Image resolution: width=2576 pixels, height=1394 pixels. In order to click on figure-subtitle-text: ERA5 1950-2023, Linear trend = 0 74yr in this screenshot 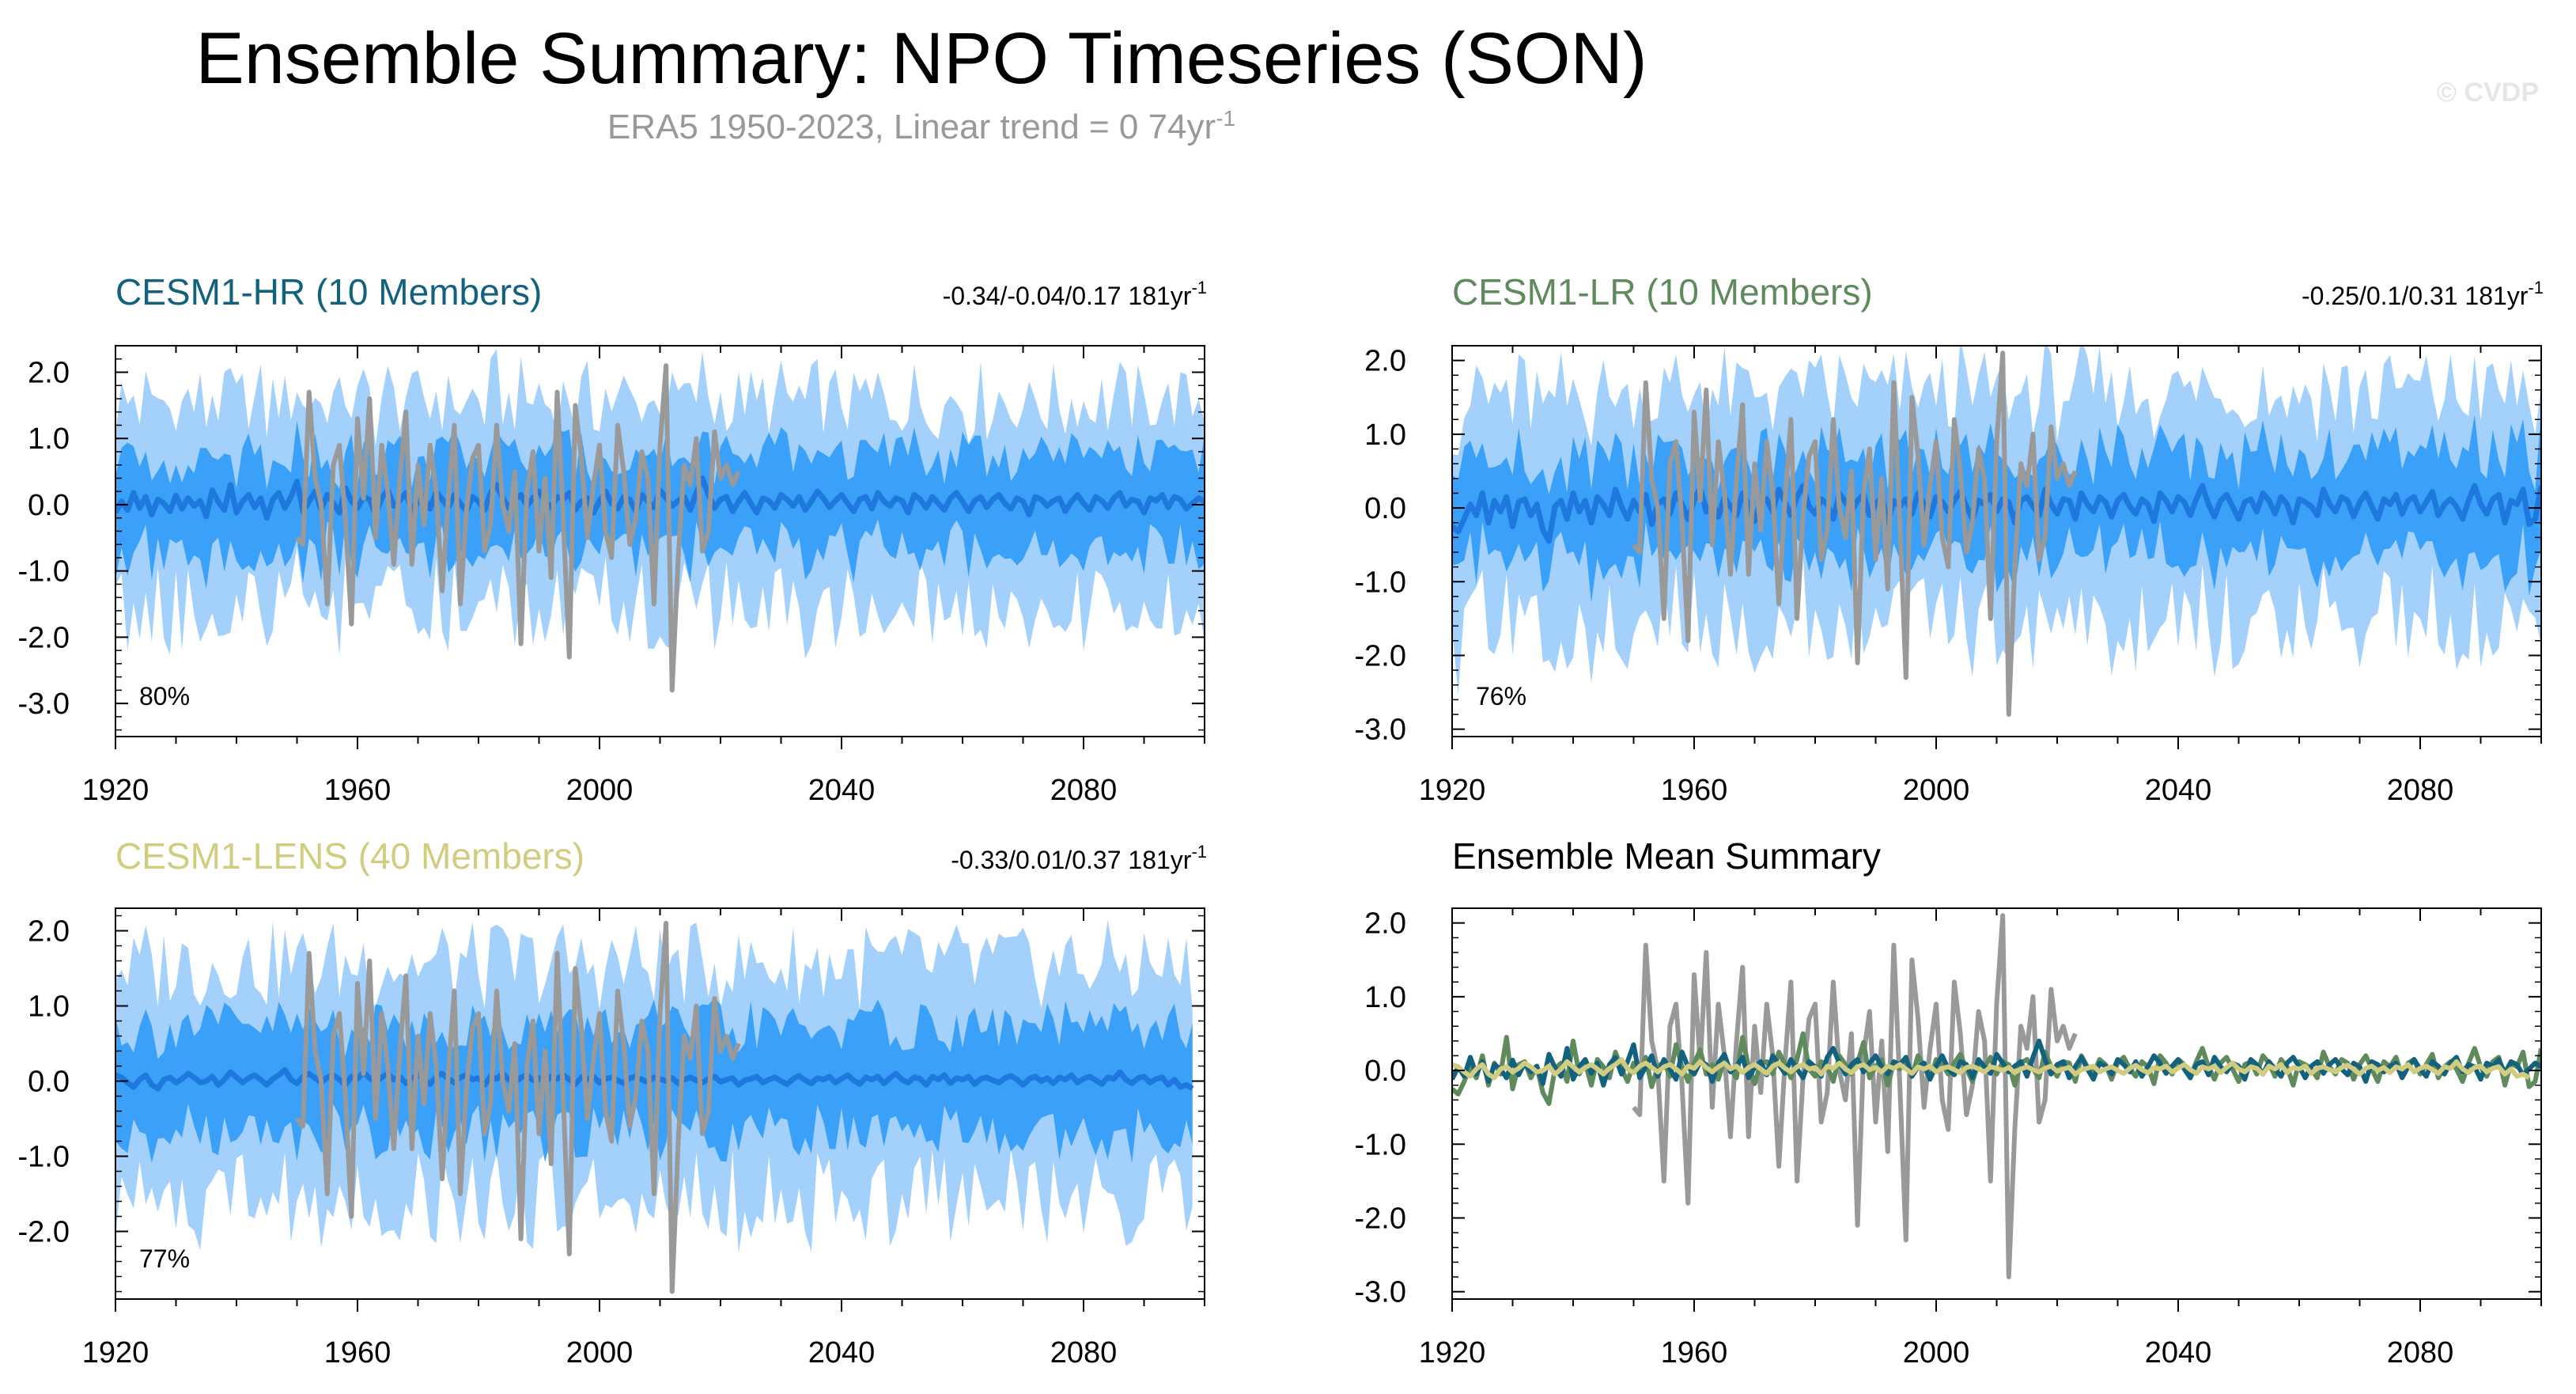, I will do `click(912, 127)`.